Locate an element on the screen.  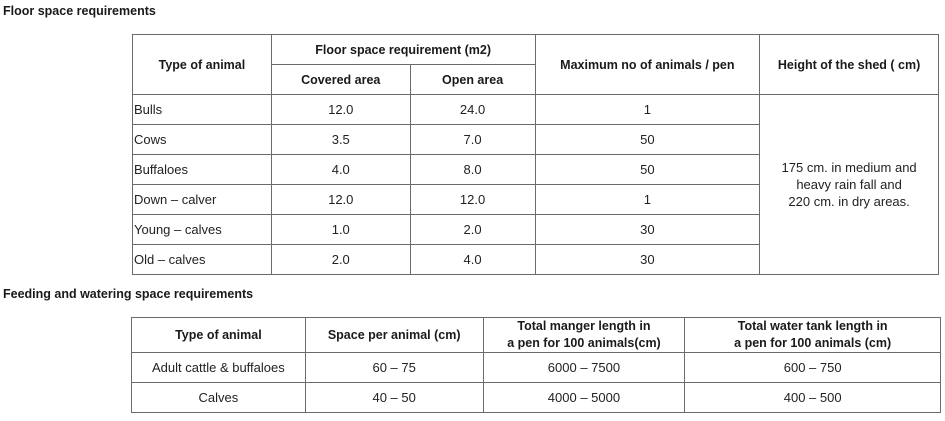
header-floor-space: Floor space requirement (m2) is located at coordinates (403, 49).